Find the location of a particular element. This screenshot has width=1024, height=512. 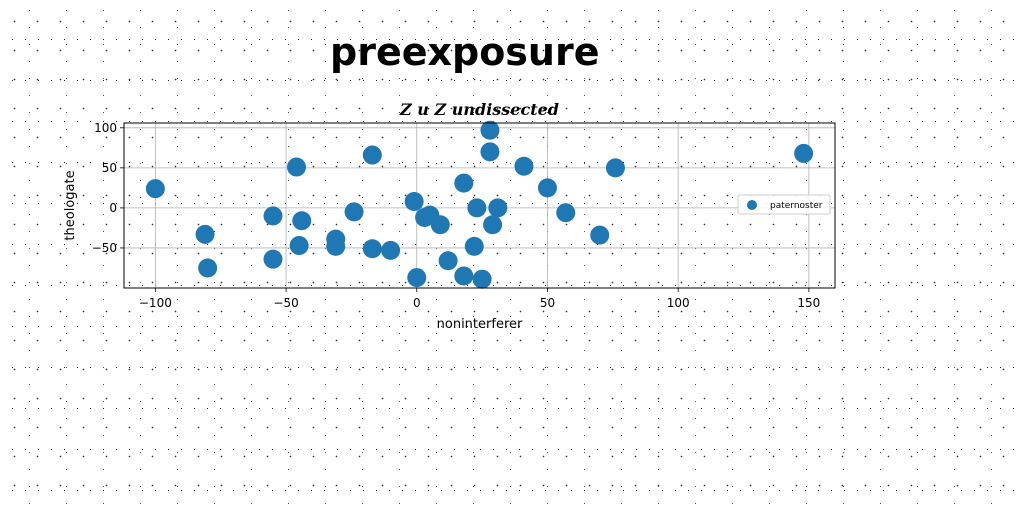

y-tick-label: 50 is located at coordinates (109, 168).